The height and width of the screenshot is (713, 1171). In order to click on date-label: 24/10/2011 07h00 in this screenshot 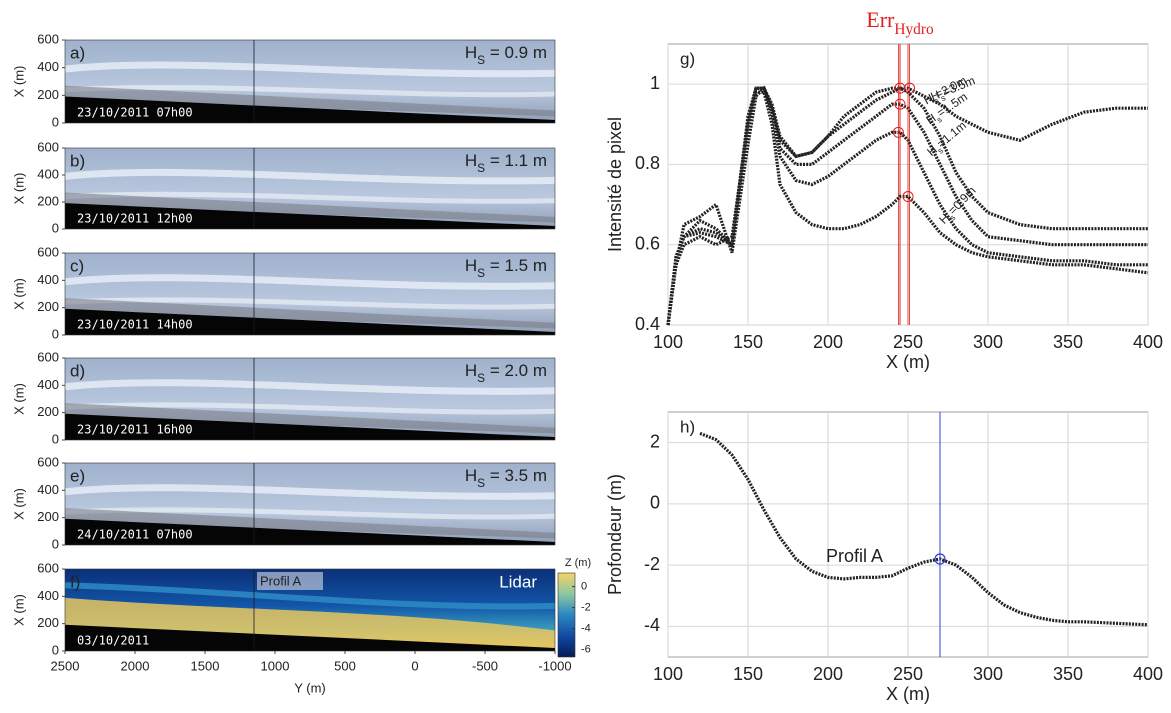, I will do `click(135, 535)`.